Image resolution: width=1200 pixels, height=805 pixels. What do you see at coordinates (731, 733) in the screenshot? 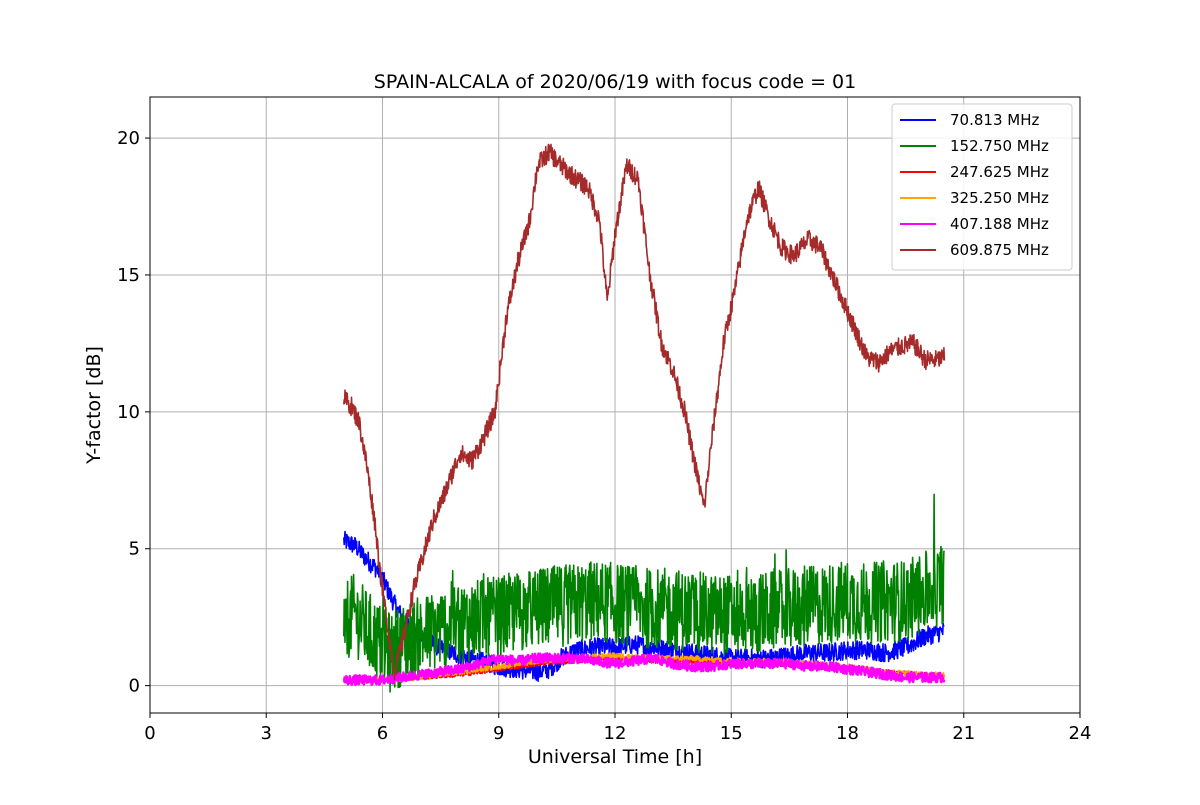
I see `x-tick-label: 15` at bounding box center [731, 733].